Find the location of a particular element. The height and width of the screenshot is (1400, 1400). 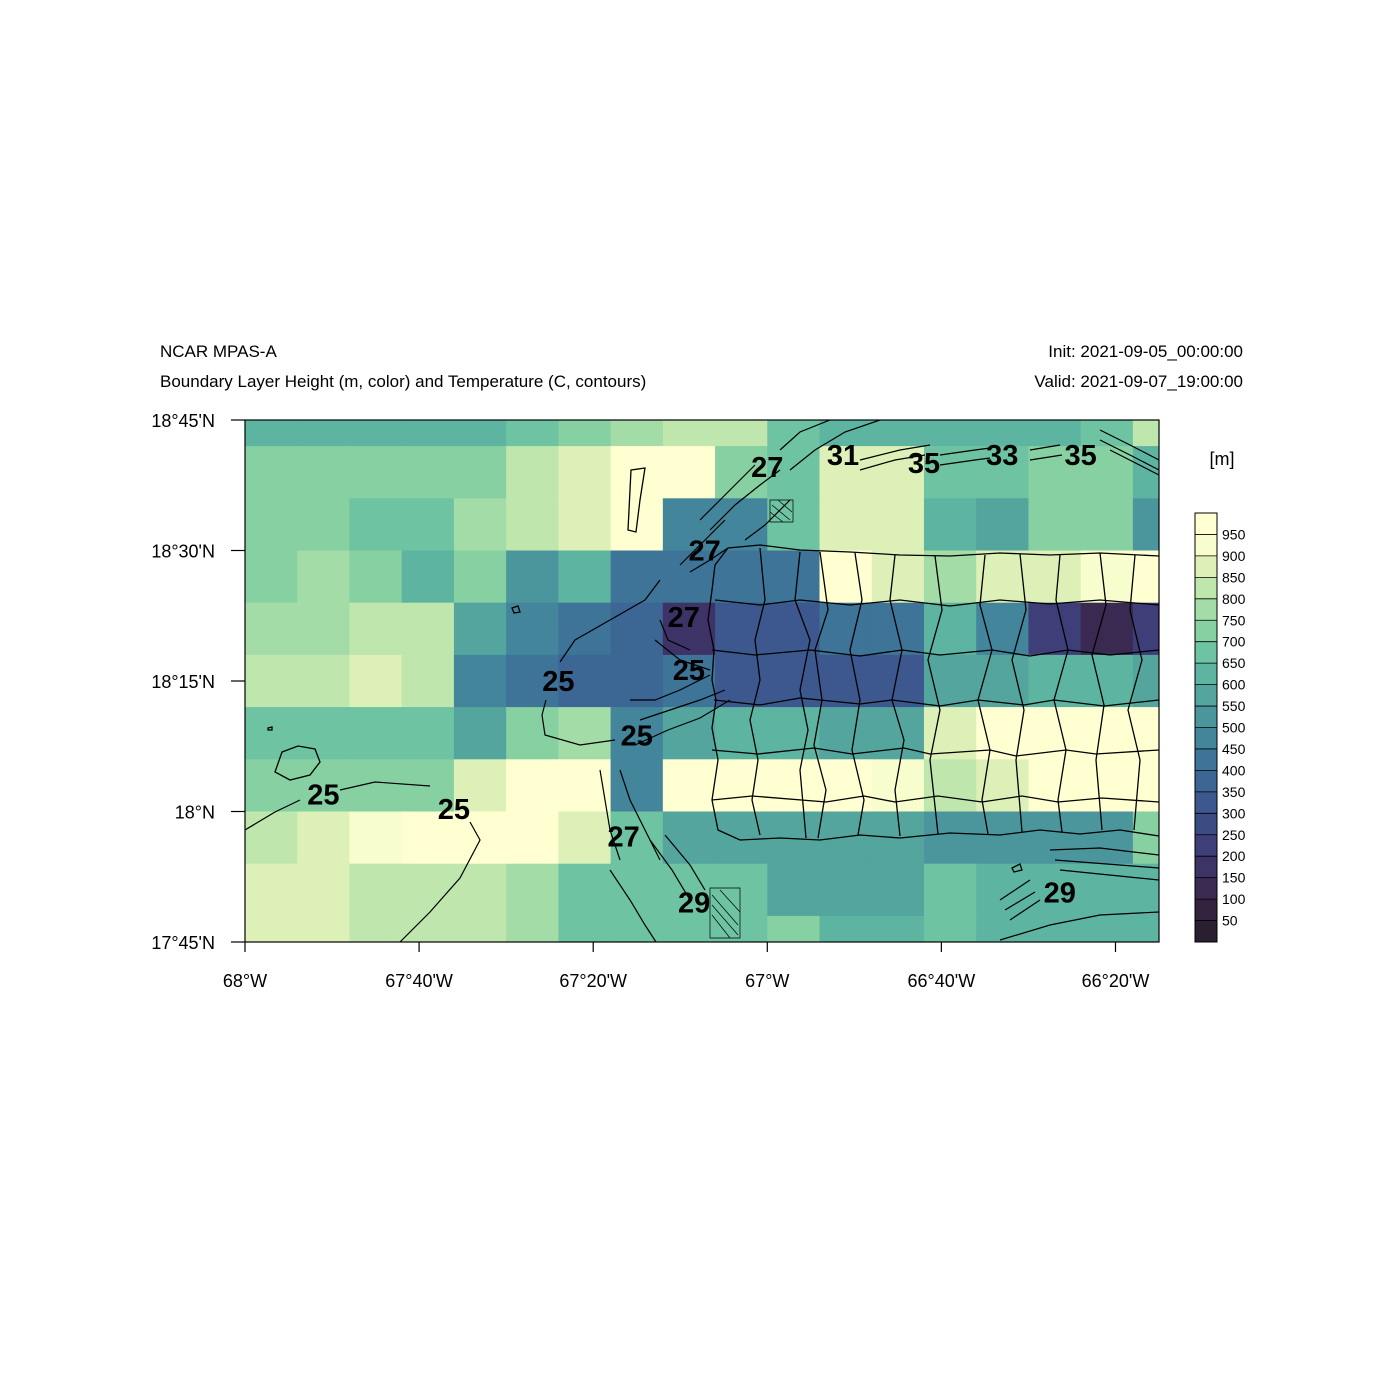

colorbar-tick-label: 100 is located at coordinates (1234, 899).